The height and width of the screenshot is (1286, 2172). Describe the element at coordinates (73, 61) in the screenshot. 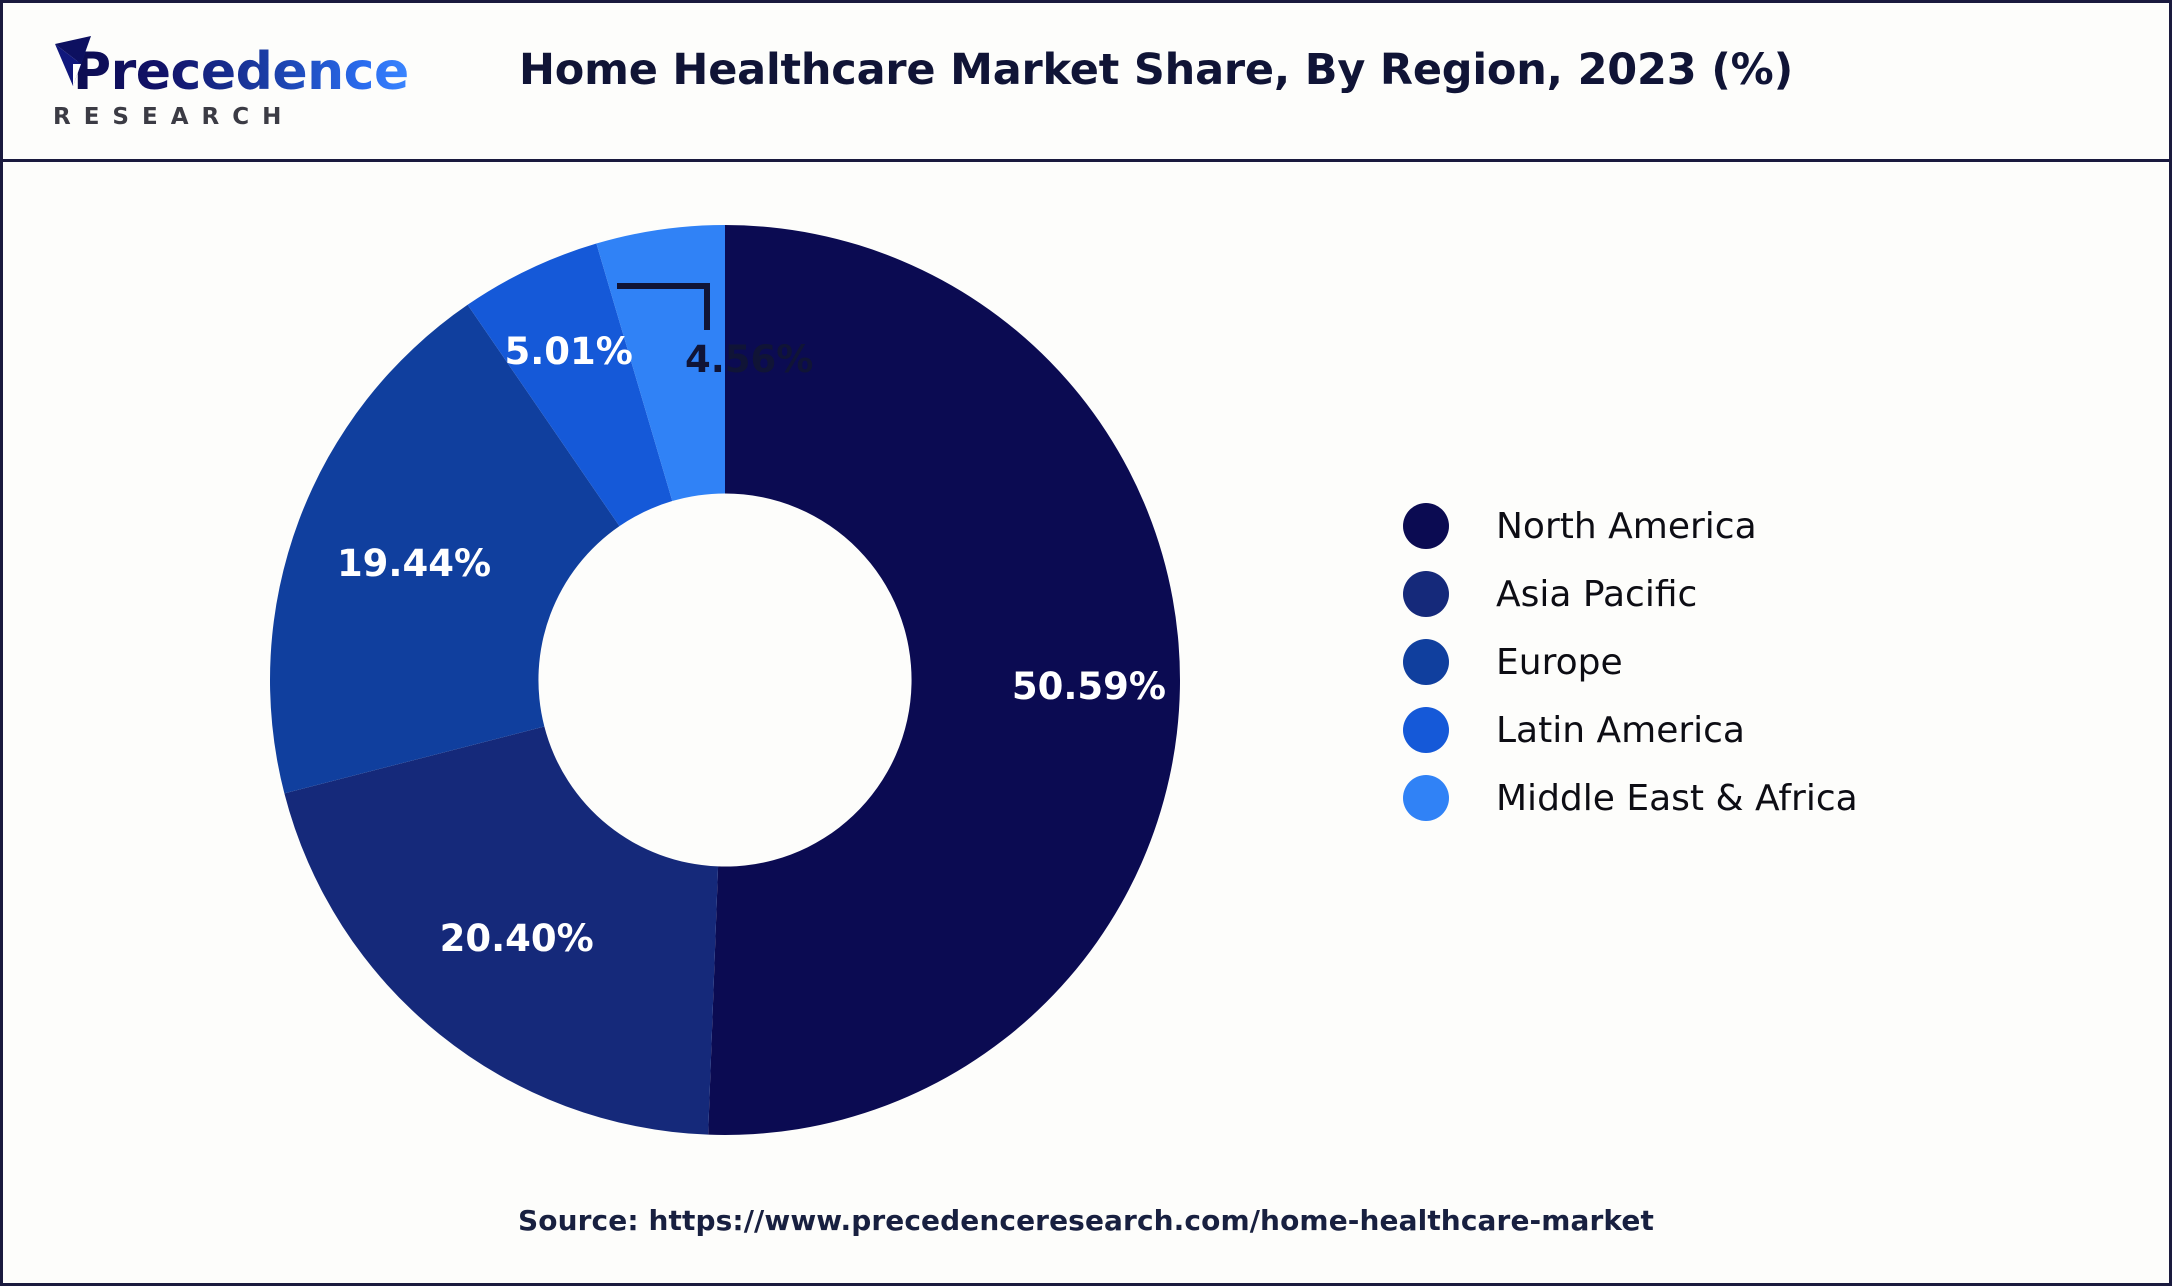

I see `precedence-arrow-mark-icon` at that location.